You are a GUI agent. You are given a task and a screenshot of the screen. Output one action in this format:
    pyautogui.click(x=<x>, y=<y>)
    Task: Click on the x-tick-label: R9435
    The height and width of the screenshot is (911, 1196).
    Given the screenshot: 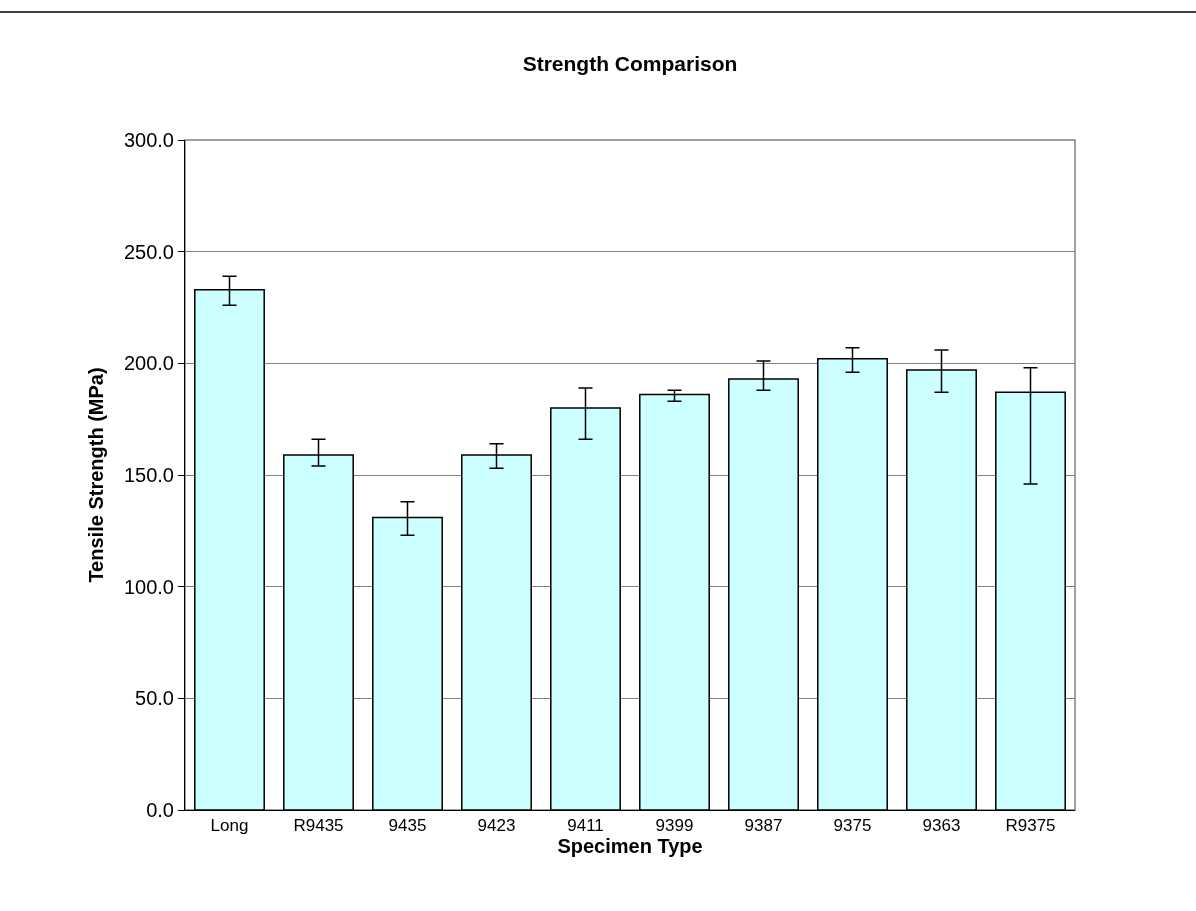 What is the action you would take?
    pyautogui.click(x=318, y=826)
    